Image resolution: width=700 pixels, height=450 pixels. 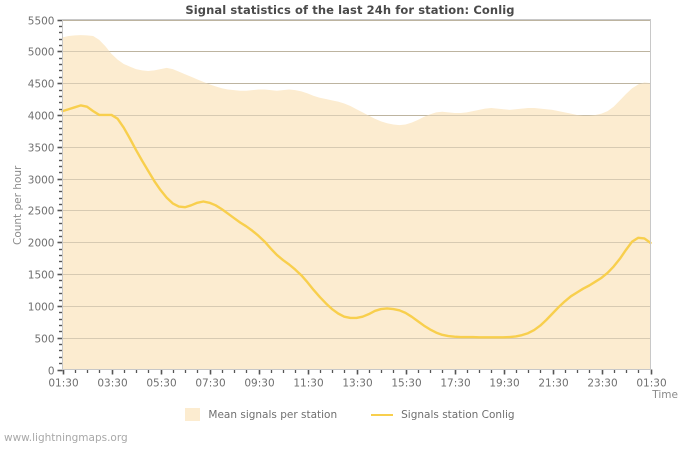 I want to click on svg-text: 1000, so click(x=41, y=307).